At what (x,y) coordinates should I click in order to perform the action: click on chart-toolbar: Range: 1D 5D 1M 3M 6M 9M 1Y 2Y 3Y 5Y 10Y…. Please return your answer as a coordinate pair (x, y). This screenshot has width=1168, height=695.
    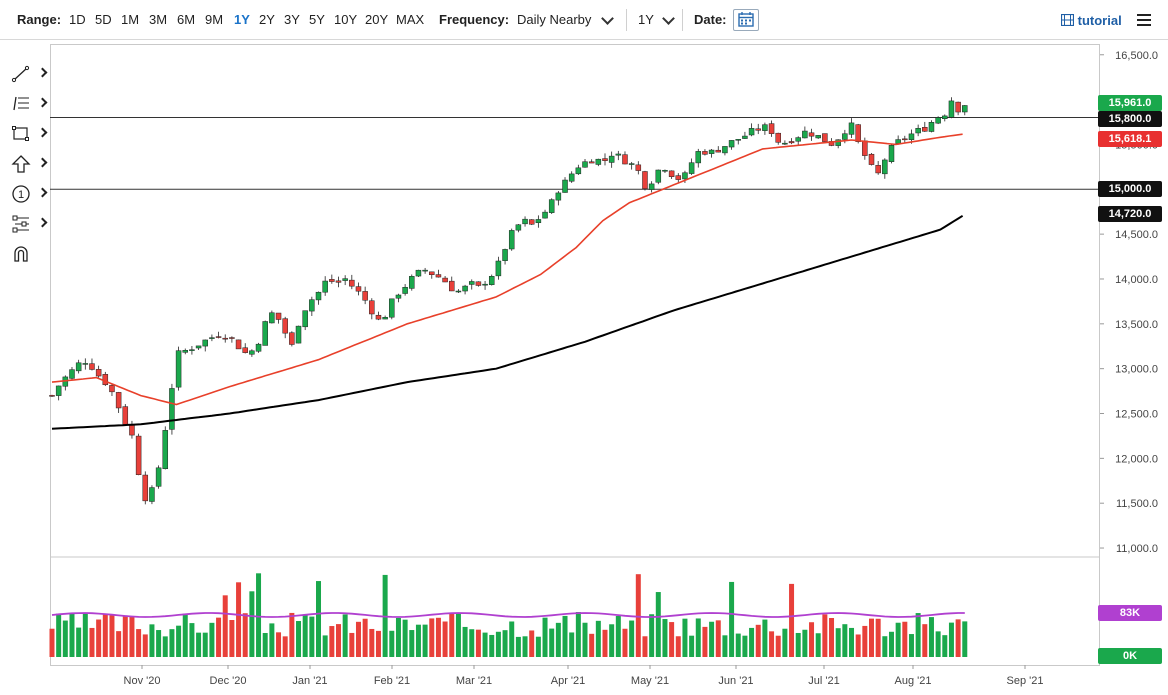
    Looking at the image, I should click on (584, 20).